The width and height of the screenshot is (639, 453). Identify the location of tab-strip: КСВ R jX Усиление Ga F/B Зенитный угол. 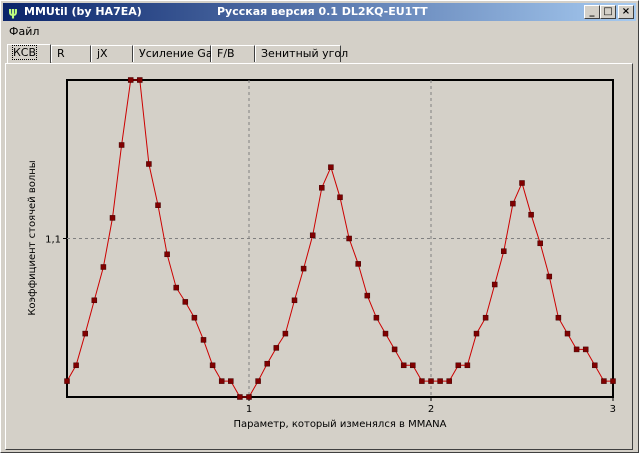
(320, 54).